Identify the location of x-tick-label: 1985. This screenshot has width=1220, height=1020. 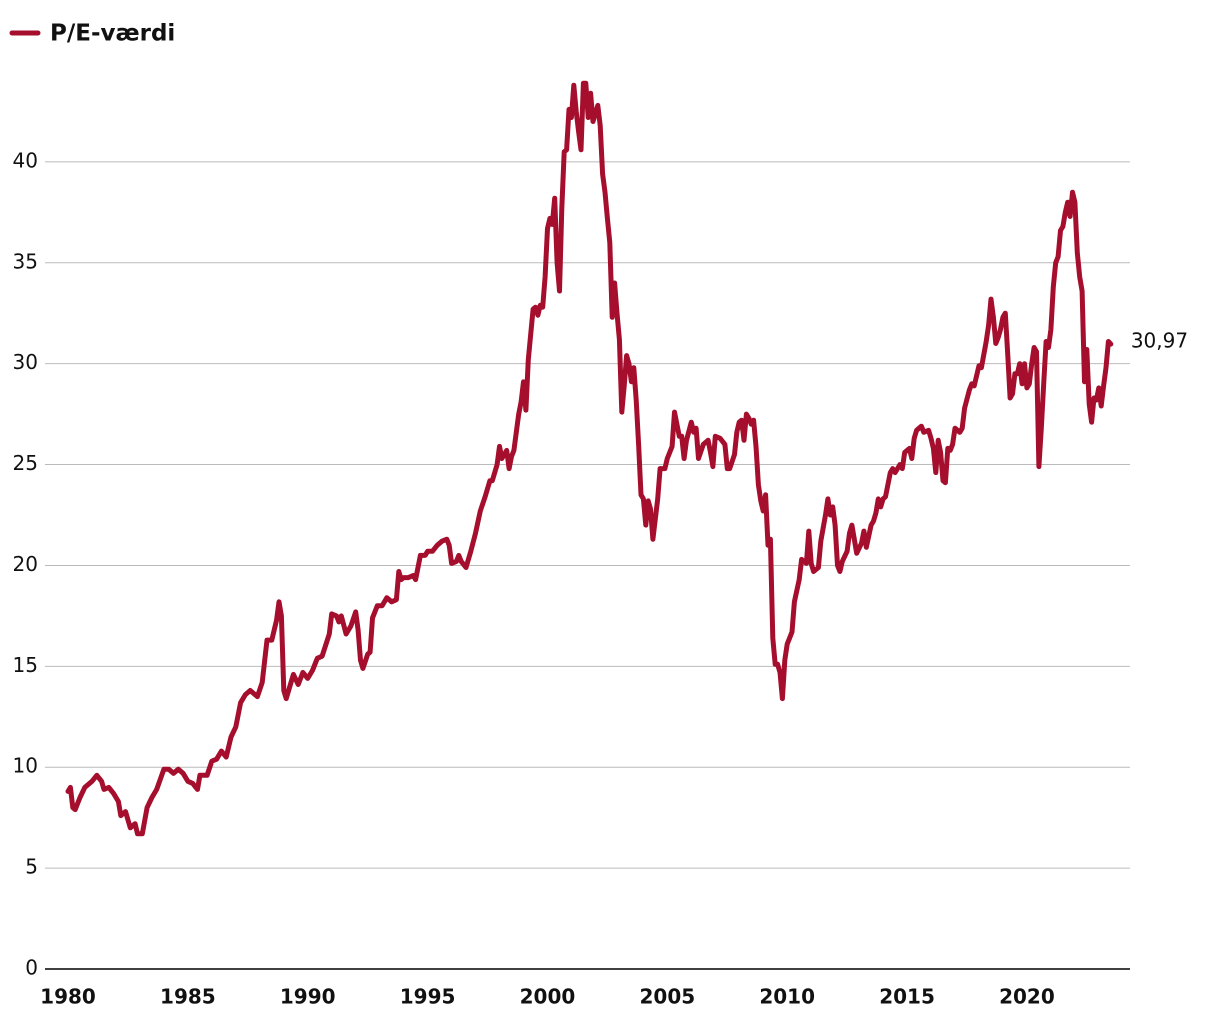
(188, 997).